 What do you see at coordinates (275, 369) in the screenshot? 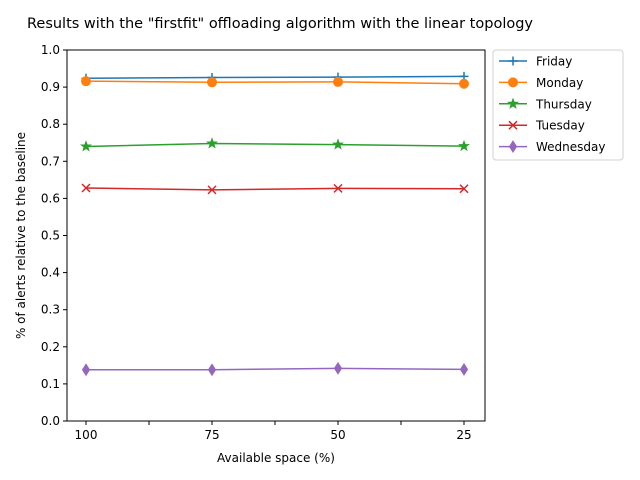
I see `series-line-wednesday` at bounding box center [275, 369].